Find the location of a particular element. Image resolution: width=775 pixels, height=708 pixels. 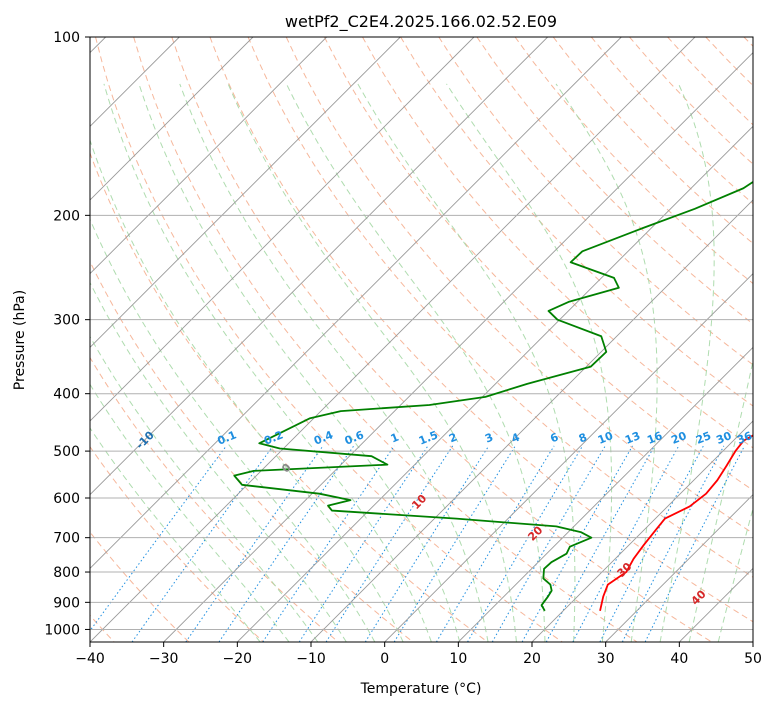

chart-title: wetPf2_C2E4.2025.166.02.52.E09 is located at coordinates (421, 22).